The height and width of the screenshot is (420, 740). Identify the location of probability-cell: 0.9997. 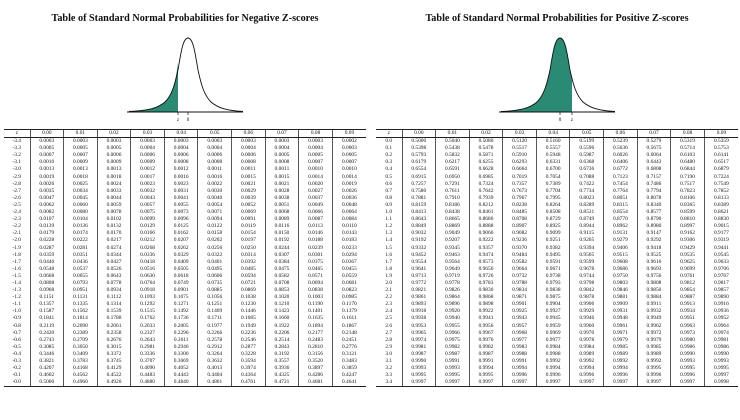
(687, 383).